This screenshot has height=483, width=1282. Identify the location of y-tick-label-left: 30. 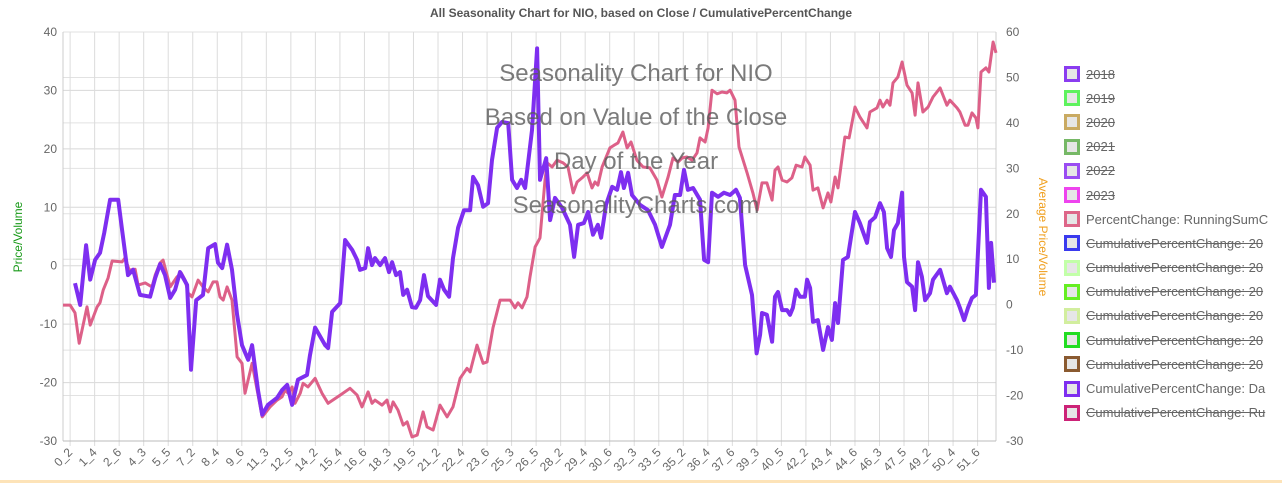
(51, 90).